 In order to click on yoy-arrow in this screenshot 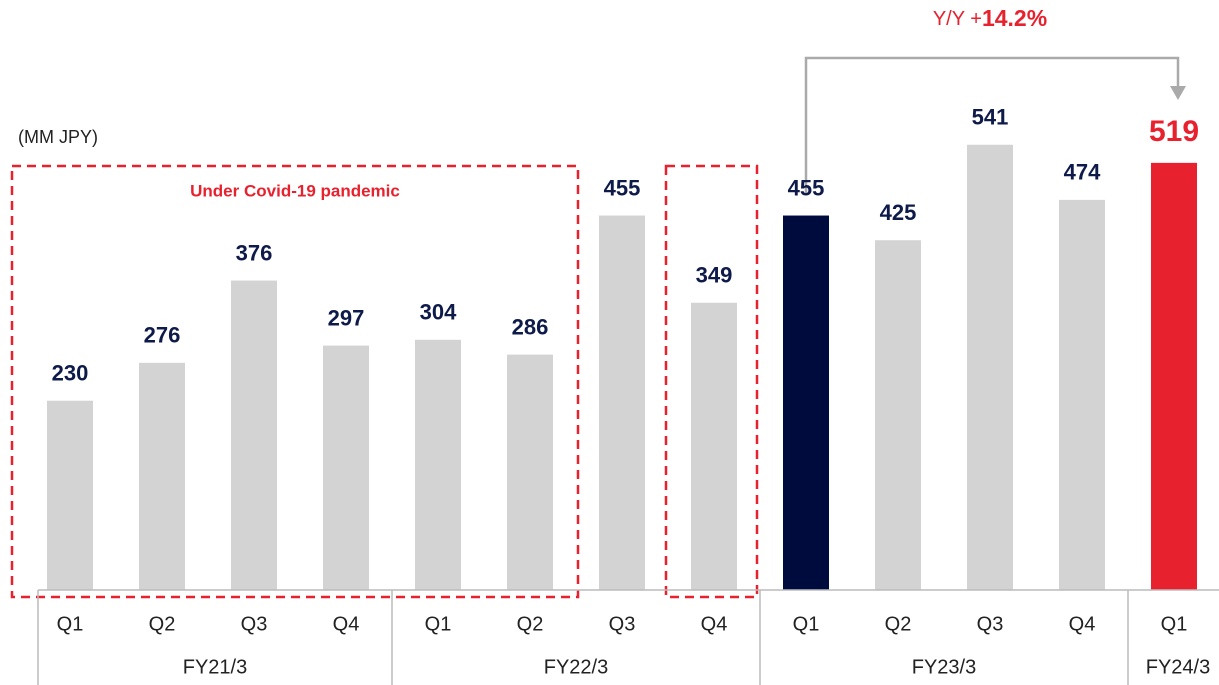, I will do `click(992, 125)`.